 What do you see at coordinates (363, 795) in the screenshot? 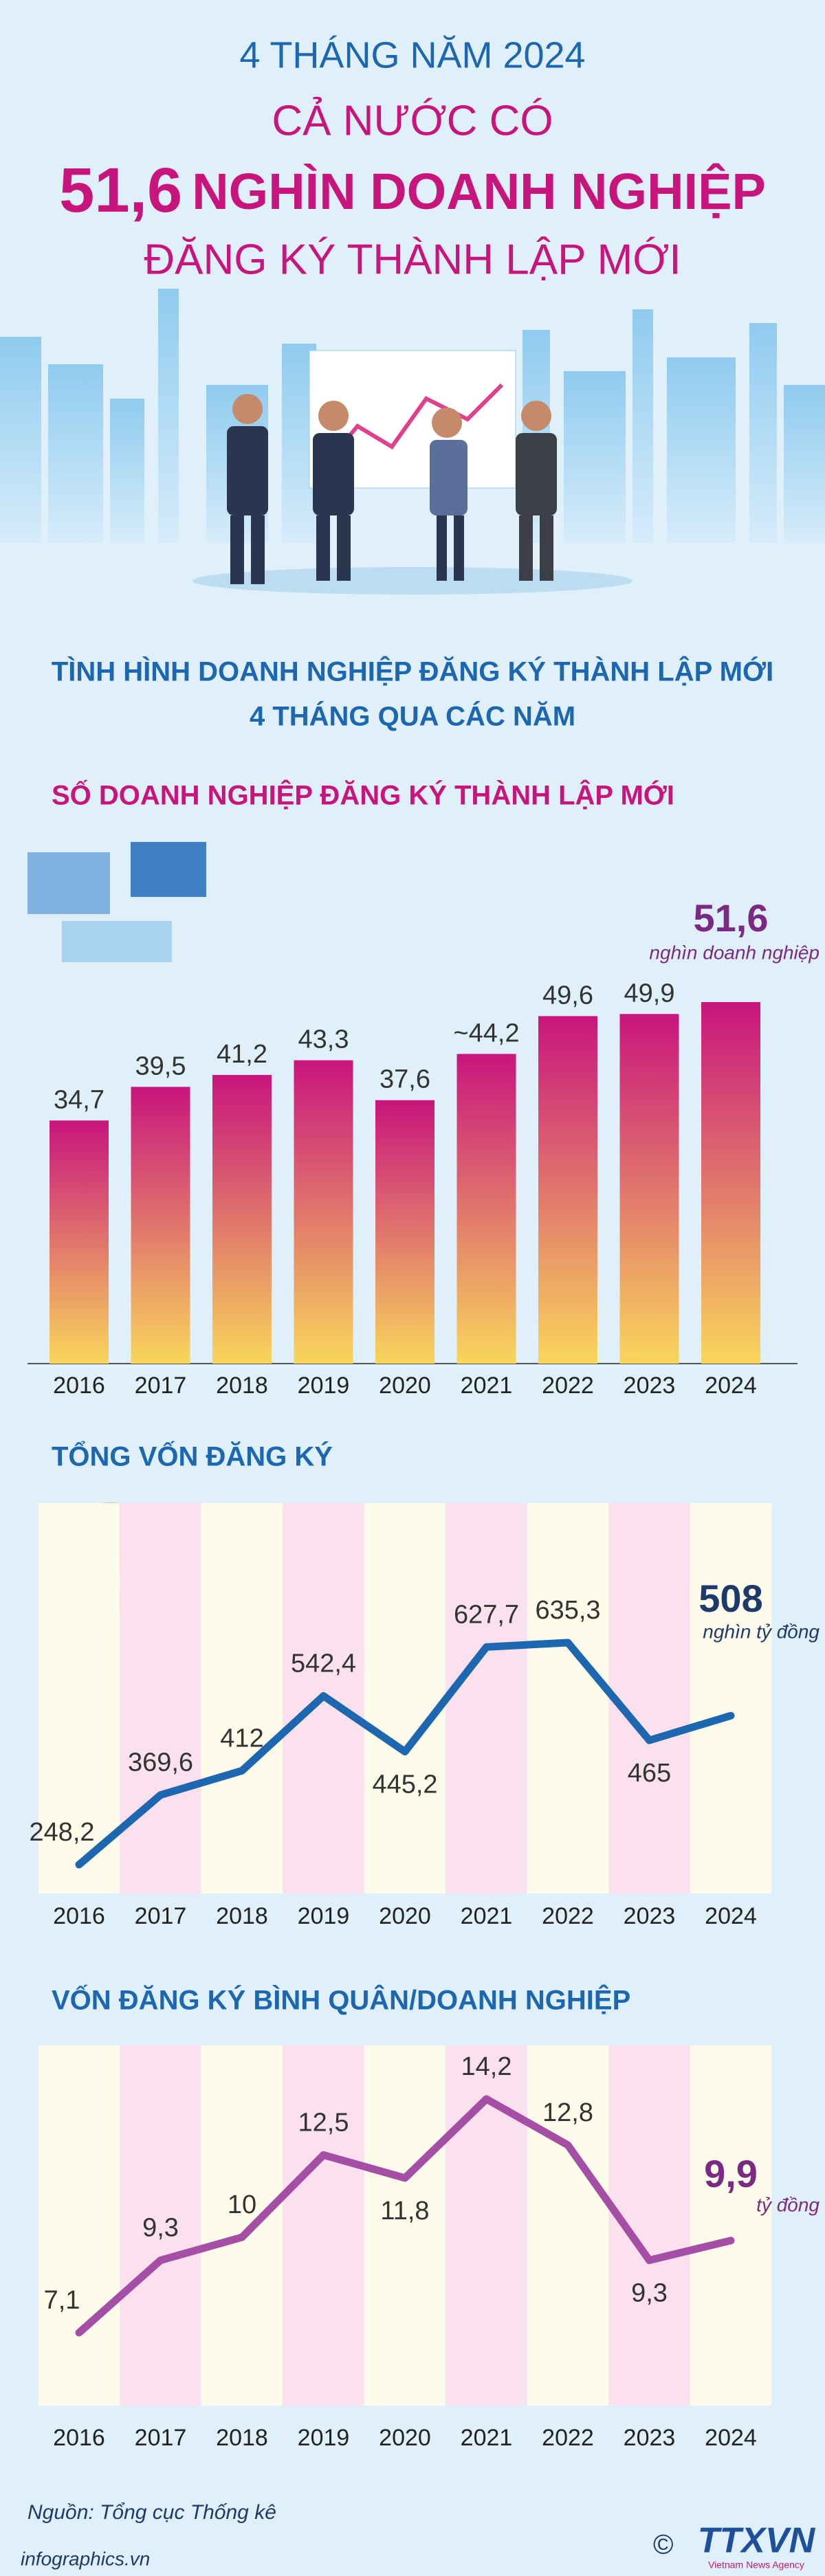
I see `chart-title: SỐ DOANH NGHIỆP ĐĂNG KÝ THÀNH LẬP MỚI` at bounding box center [363, 795].